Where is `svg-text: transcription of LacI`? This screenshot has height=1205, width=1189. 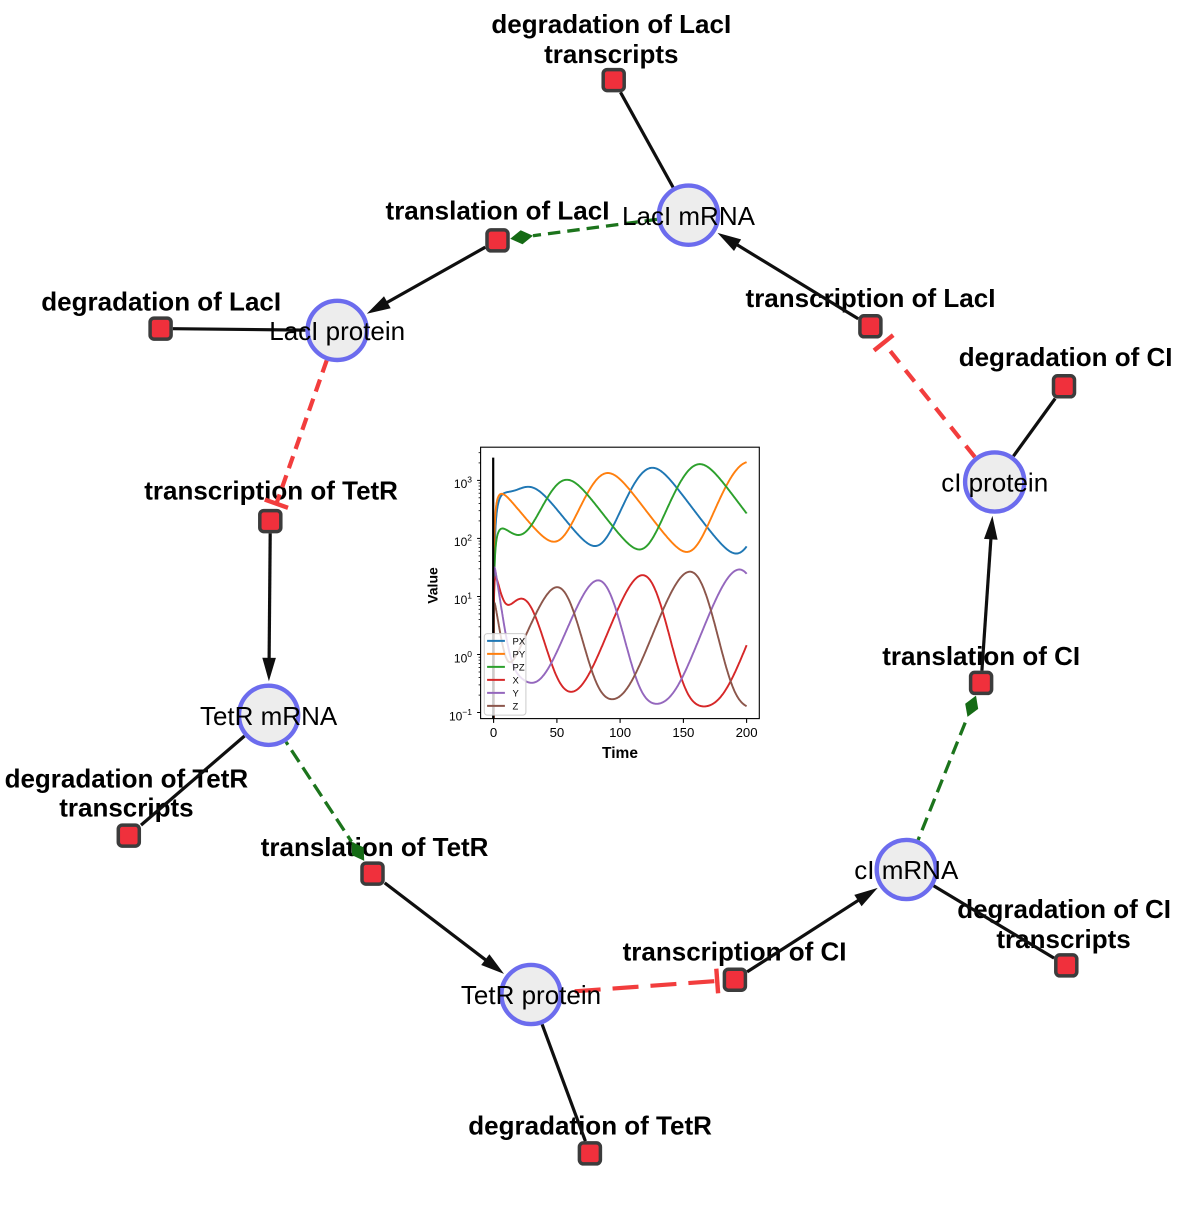
svg-text: transcription of LacI is located at coordinates (871, 298).